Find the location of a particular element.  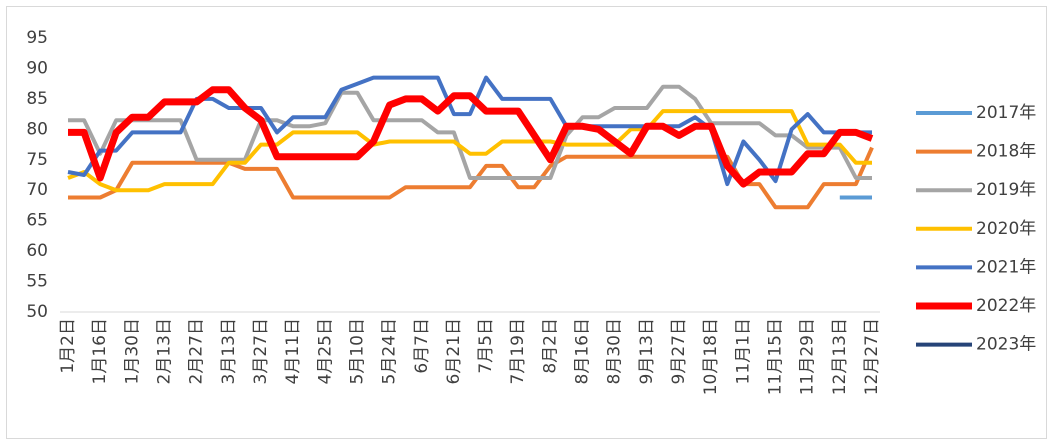

y-tick-label: 85 is located at coordinates (37, 99).